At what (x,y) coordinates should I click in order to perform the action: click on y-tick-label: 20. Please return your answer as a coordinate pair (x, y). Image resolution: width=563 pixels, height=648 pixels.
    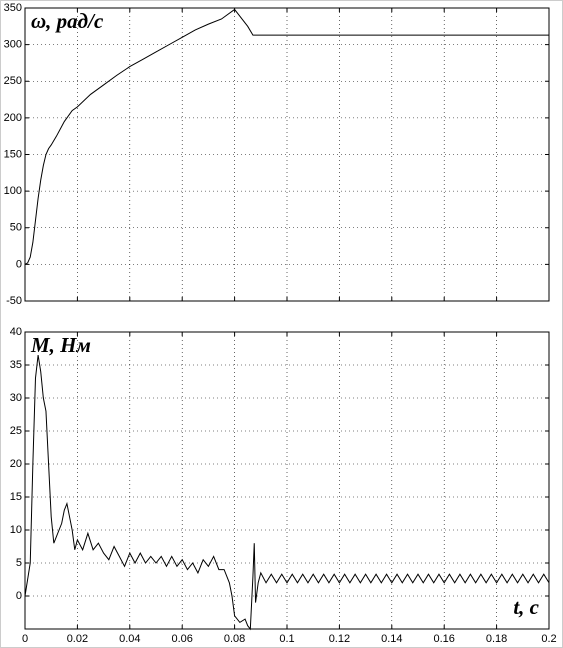
    Looking at the image, I should click on (16, 464).